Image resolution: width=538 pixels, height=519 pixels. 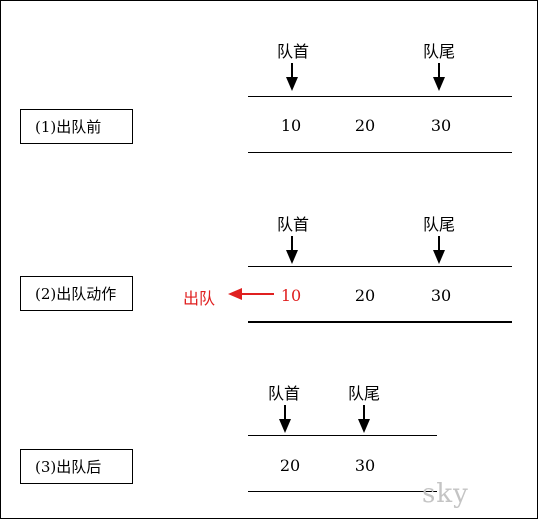 What do you see at coordinates (342, 435) in the screenshot?
I see `step-3-top-line` at bounding box center [342, 435].